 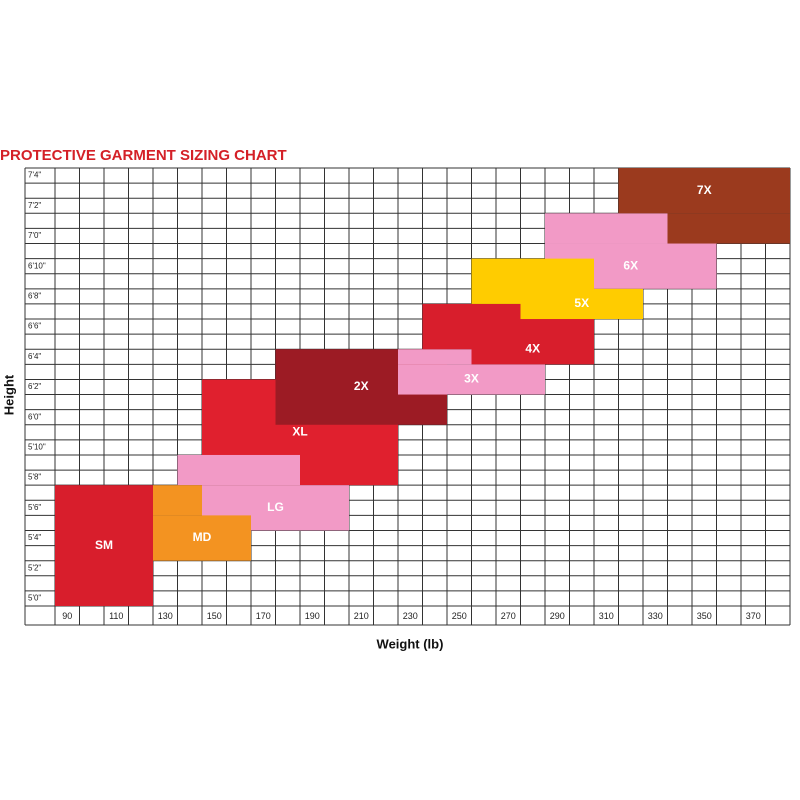 I want to click on size-label: 2X, so click(x=361, y=386).